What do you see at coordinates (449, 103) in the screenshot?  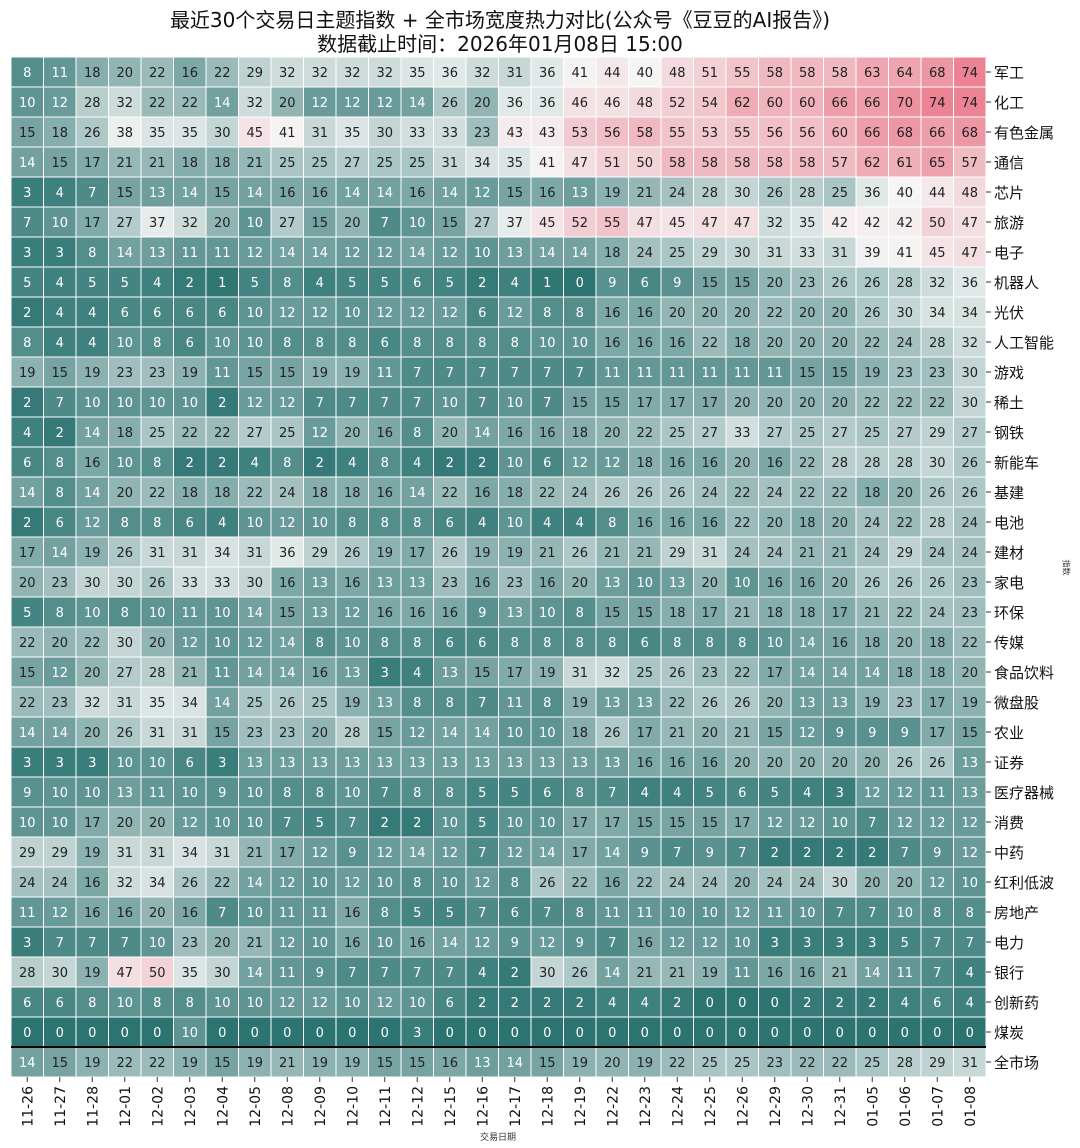 I see `cell-value: 26` at bounding box center [449, 103].